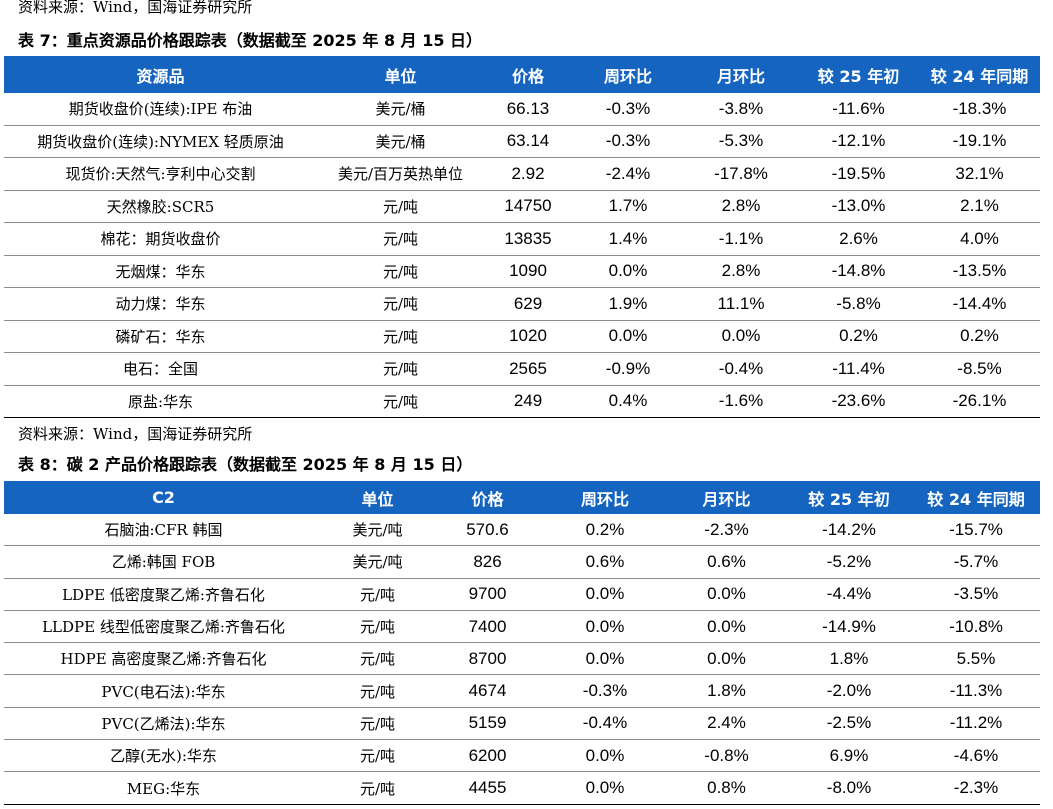 This screenshot has height=809, width=1053. I want to click on table2-caption: 表 8：碳 2 产品价格跟踪表（数据截至 2025 年 8 月 15 日）, so click(245, 464).